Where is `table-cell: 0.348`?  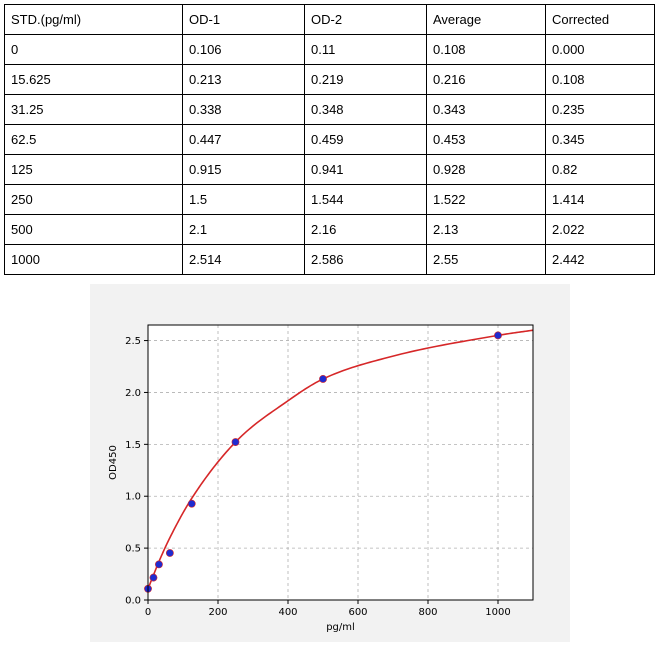
table-cell: 0.348 is located at coordinates (365, 109).